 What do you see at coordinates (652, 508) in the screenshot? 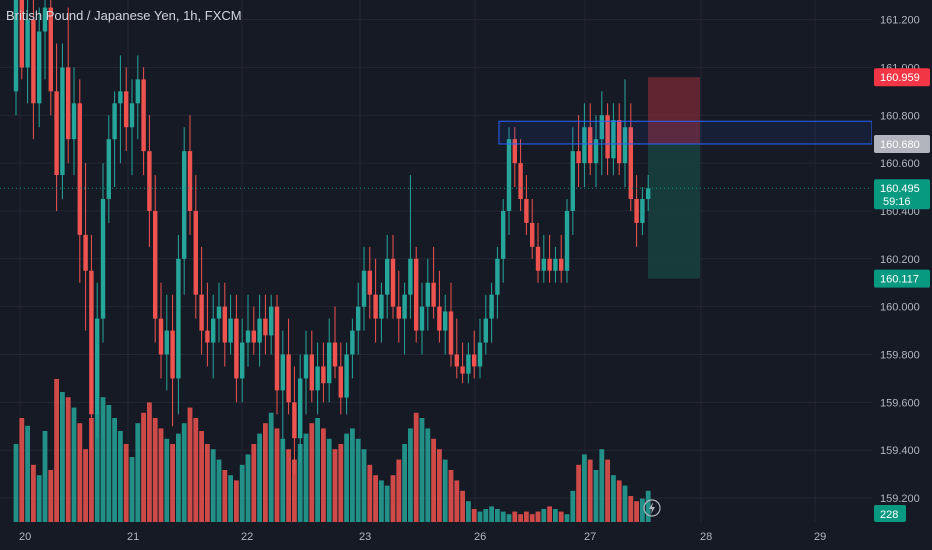
I see `lightning-icon` at bounding box center [652, 508].